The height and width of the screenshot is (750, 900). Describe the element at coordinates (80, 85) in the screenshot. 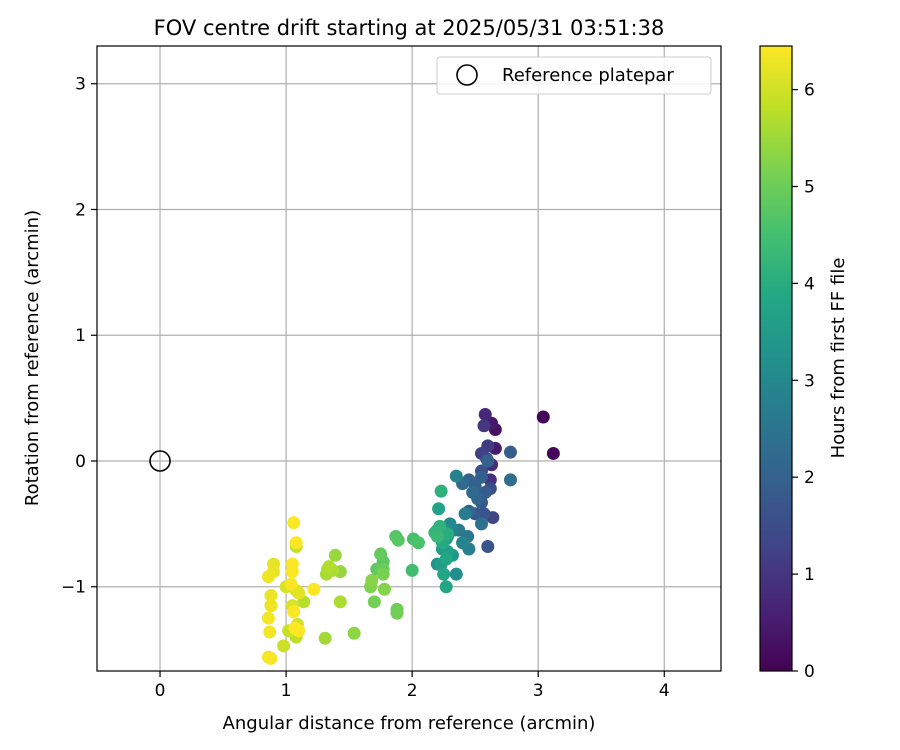

I see `y-tick-label: 3` at that location.